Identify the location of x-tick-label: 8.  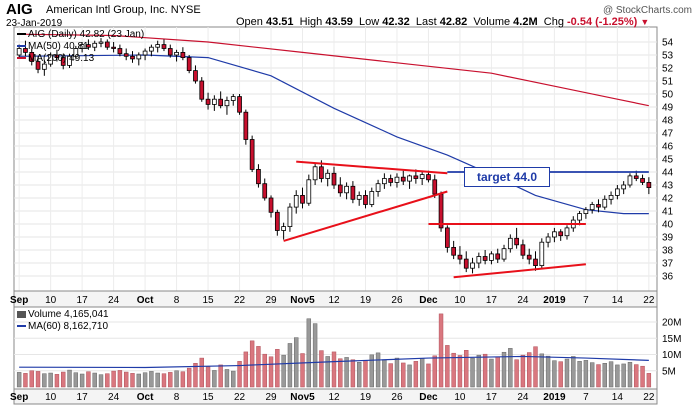
(177, 397).